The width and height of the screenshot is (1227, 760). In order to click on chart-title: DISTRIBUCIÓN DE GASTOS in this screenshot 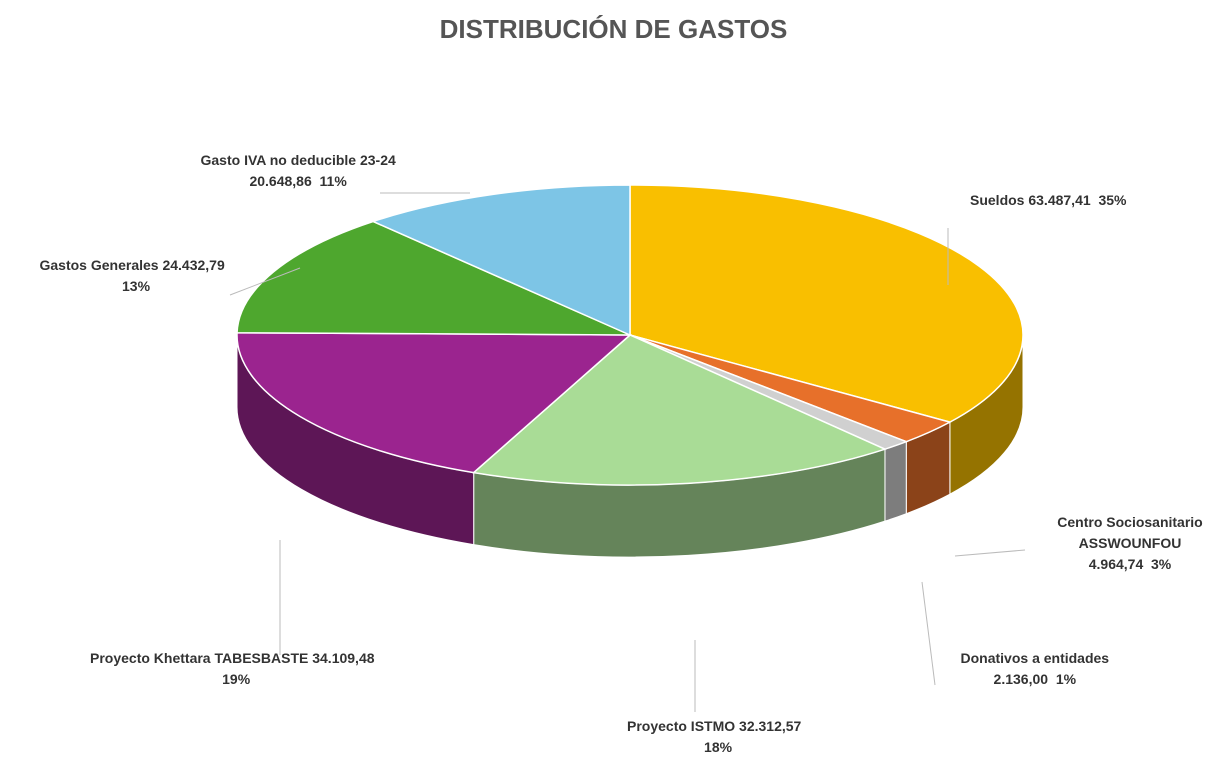, I will do `click(613, 29)`.